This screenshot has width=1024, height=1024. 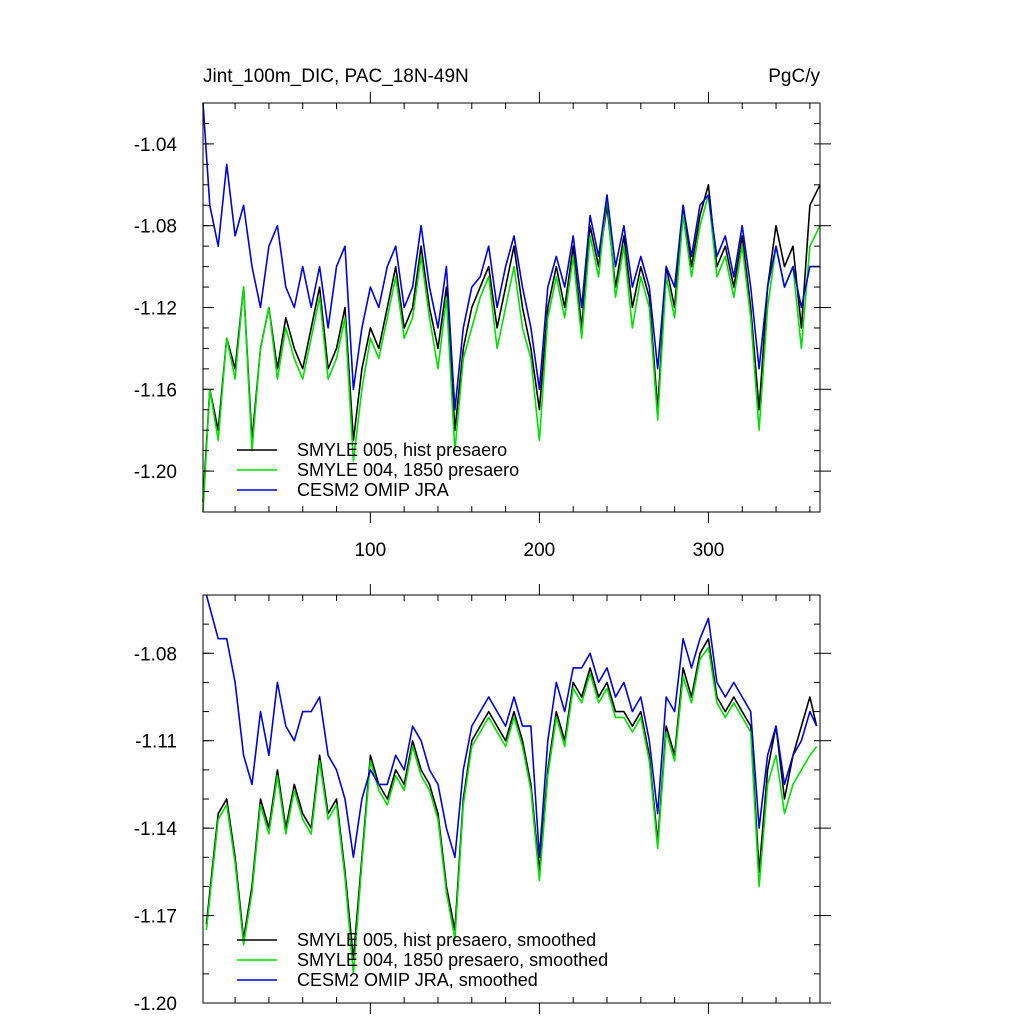 I want to click on bottom-y-tick-label: -1.11, so click(x=156, y=742).